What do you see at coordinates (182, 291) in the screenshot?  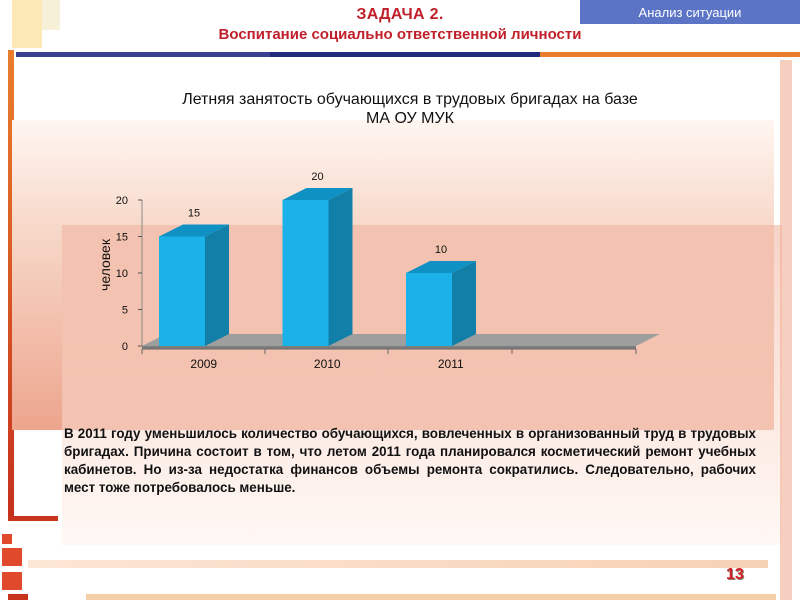 I see `bar-2009` at bounding box center [182, 291].